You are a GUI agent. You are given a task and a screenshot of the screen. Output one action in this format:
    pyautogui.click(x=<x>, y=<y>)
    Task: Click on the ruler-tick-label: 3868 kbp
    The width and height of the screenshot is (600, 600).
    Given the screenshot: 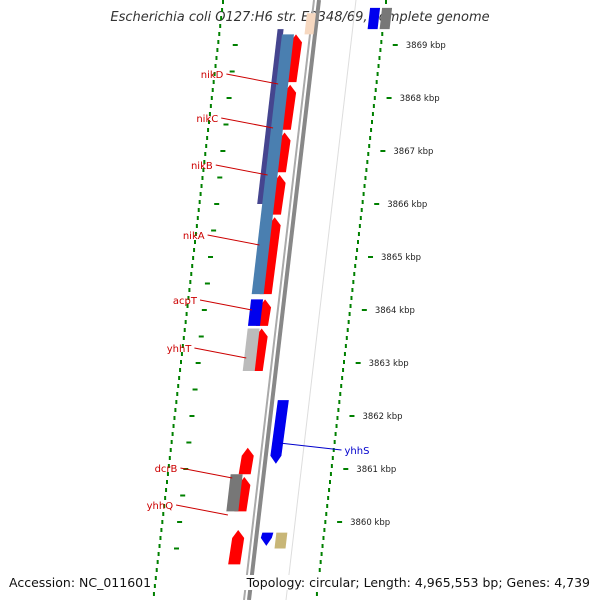 What is the action you would take?
    pyautogui.click(x=420, y=99)
    